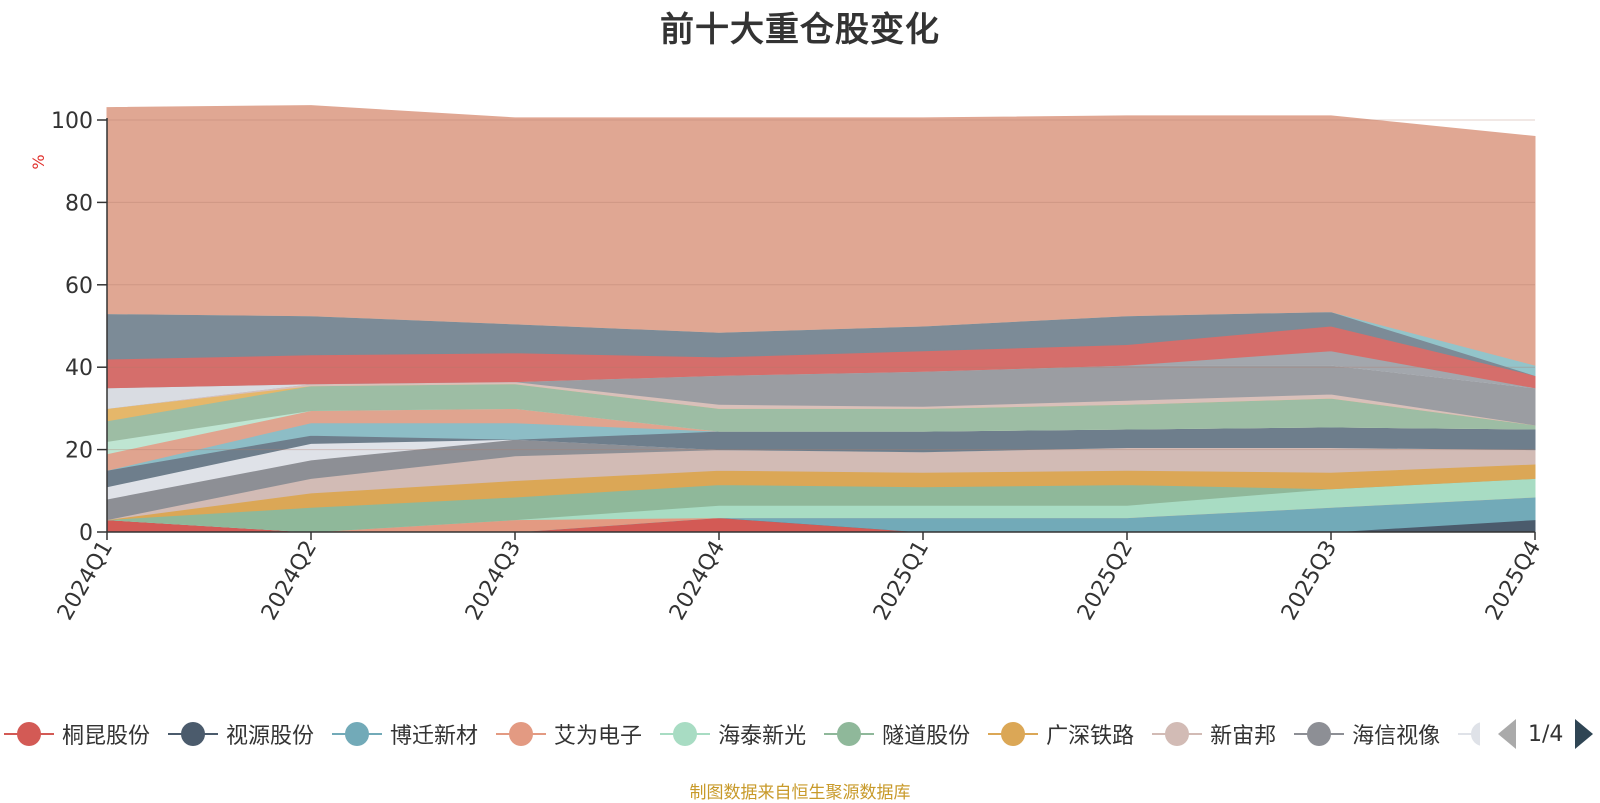  I want to click on legend-label: 广深铁路, so click(1090, 736).